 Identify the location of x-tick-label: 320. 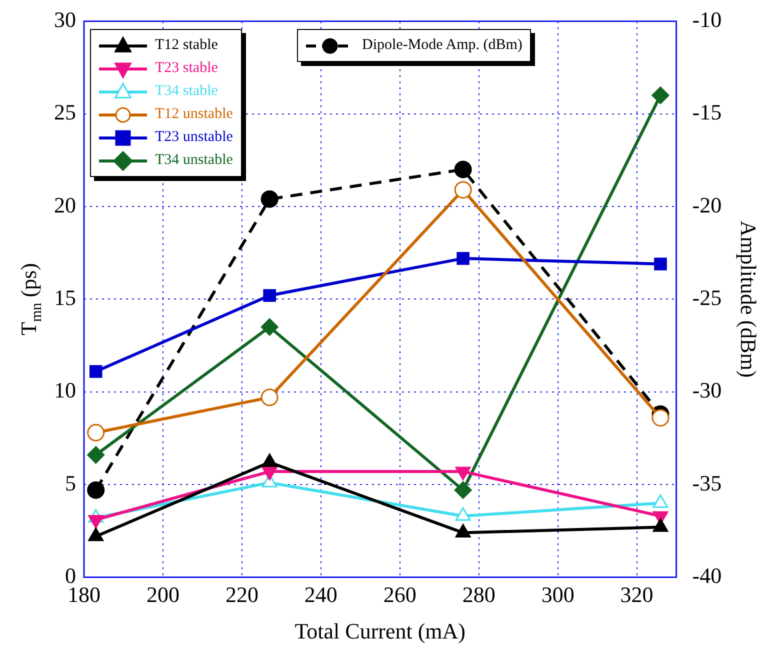
(637, 595).